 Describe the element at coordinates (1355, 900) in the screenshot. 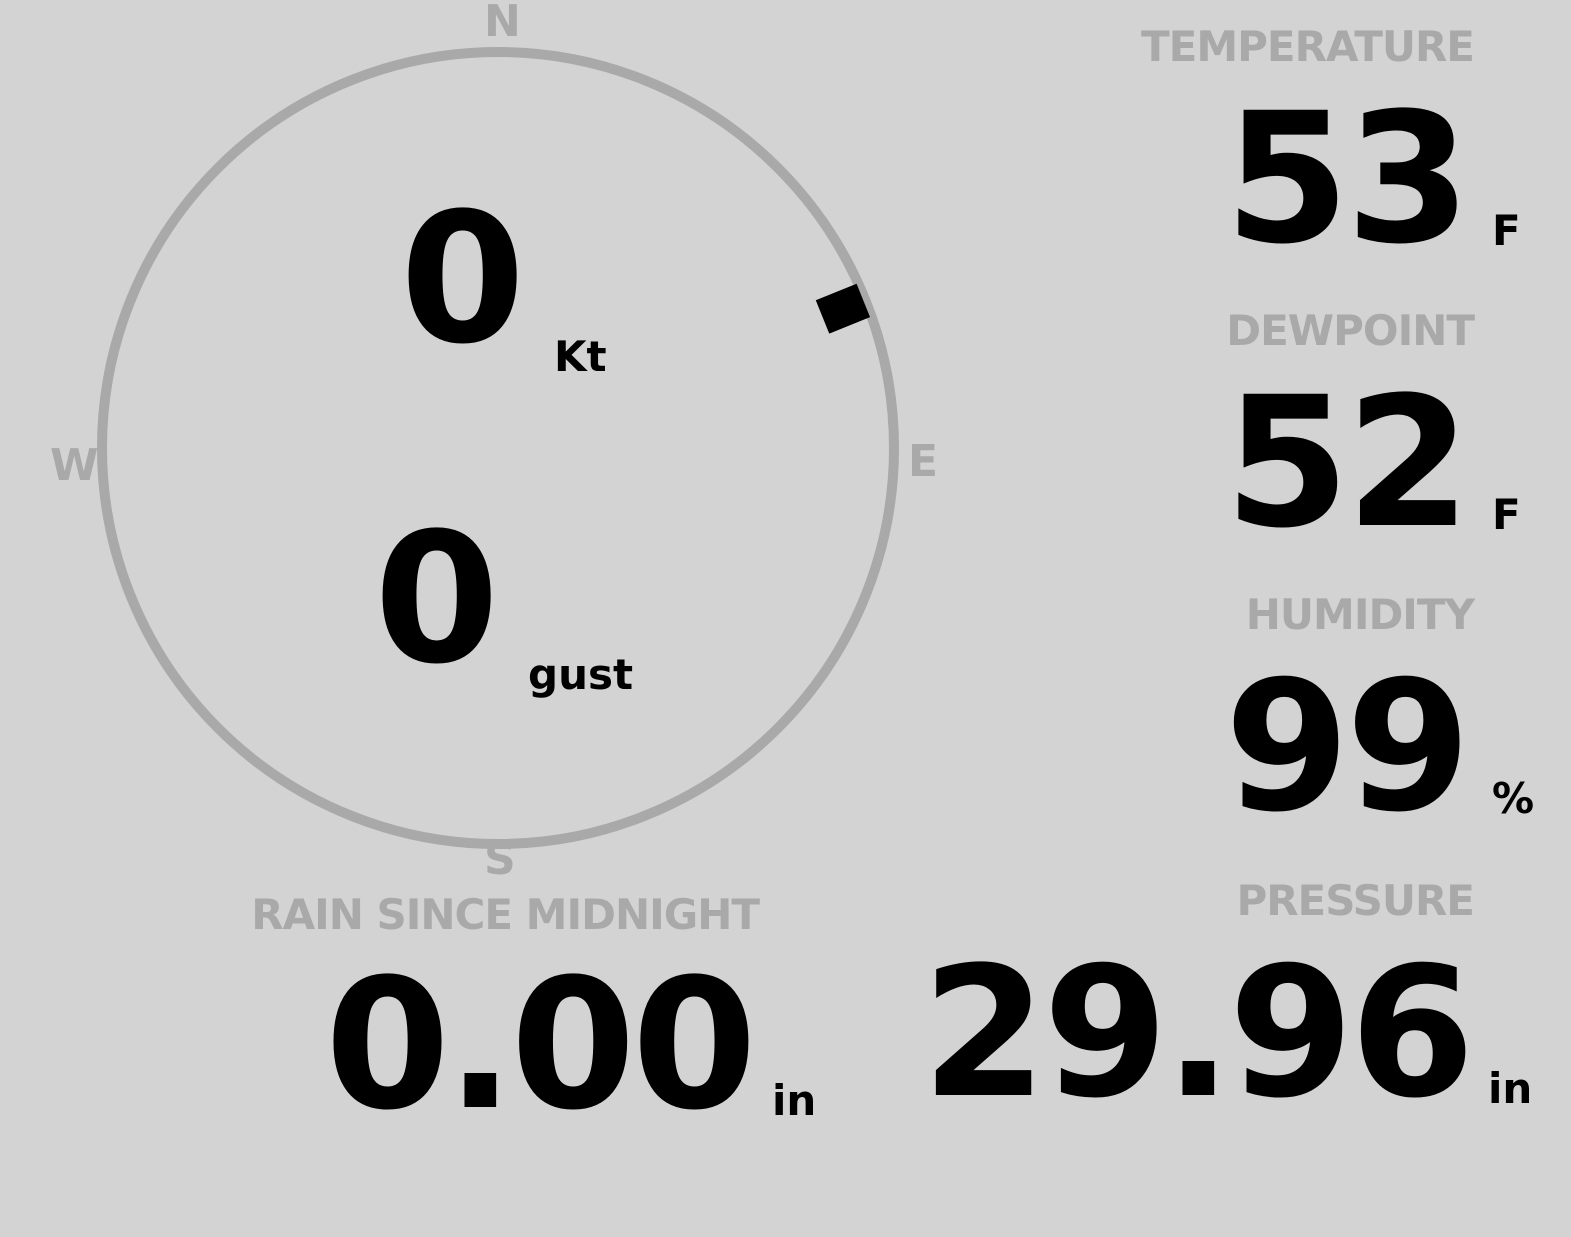

I see `pressure-label: PRESSURE` at that location.